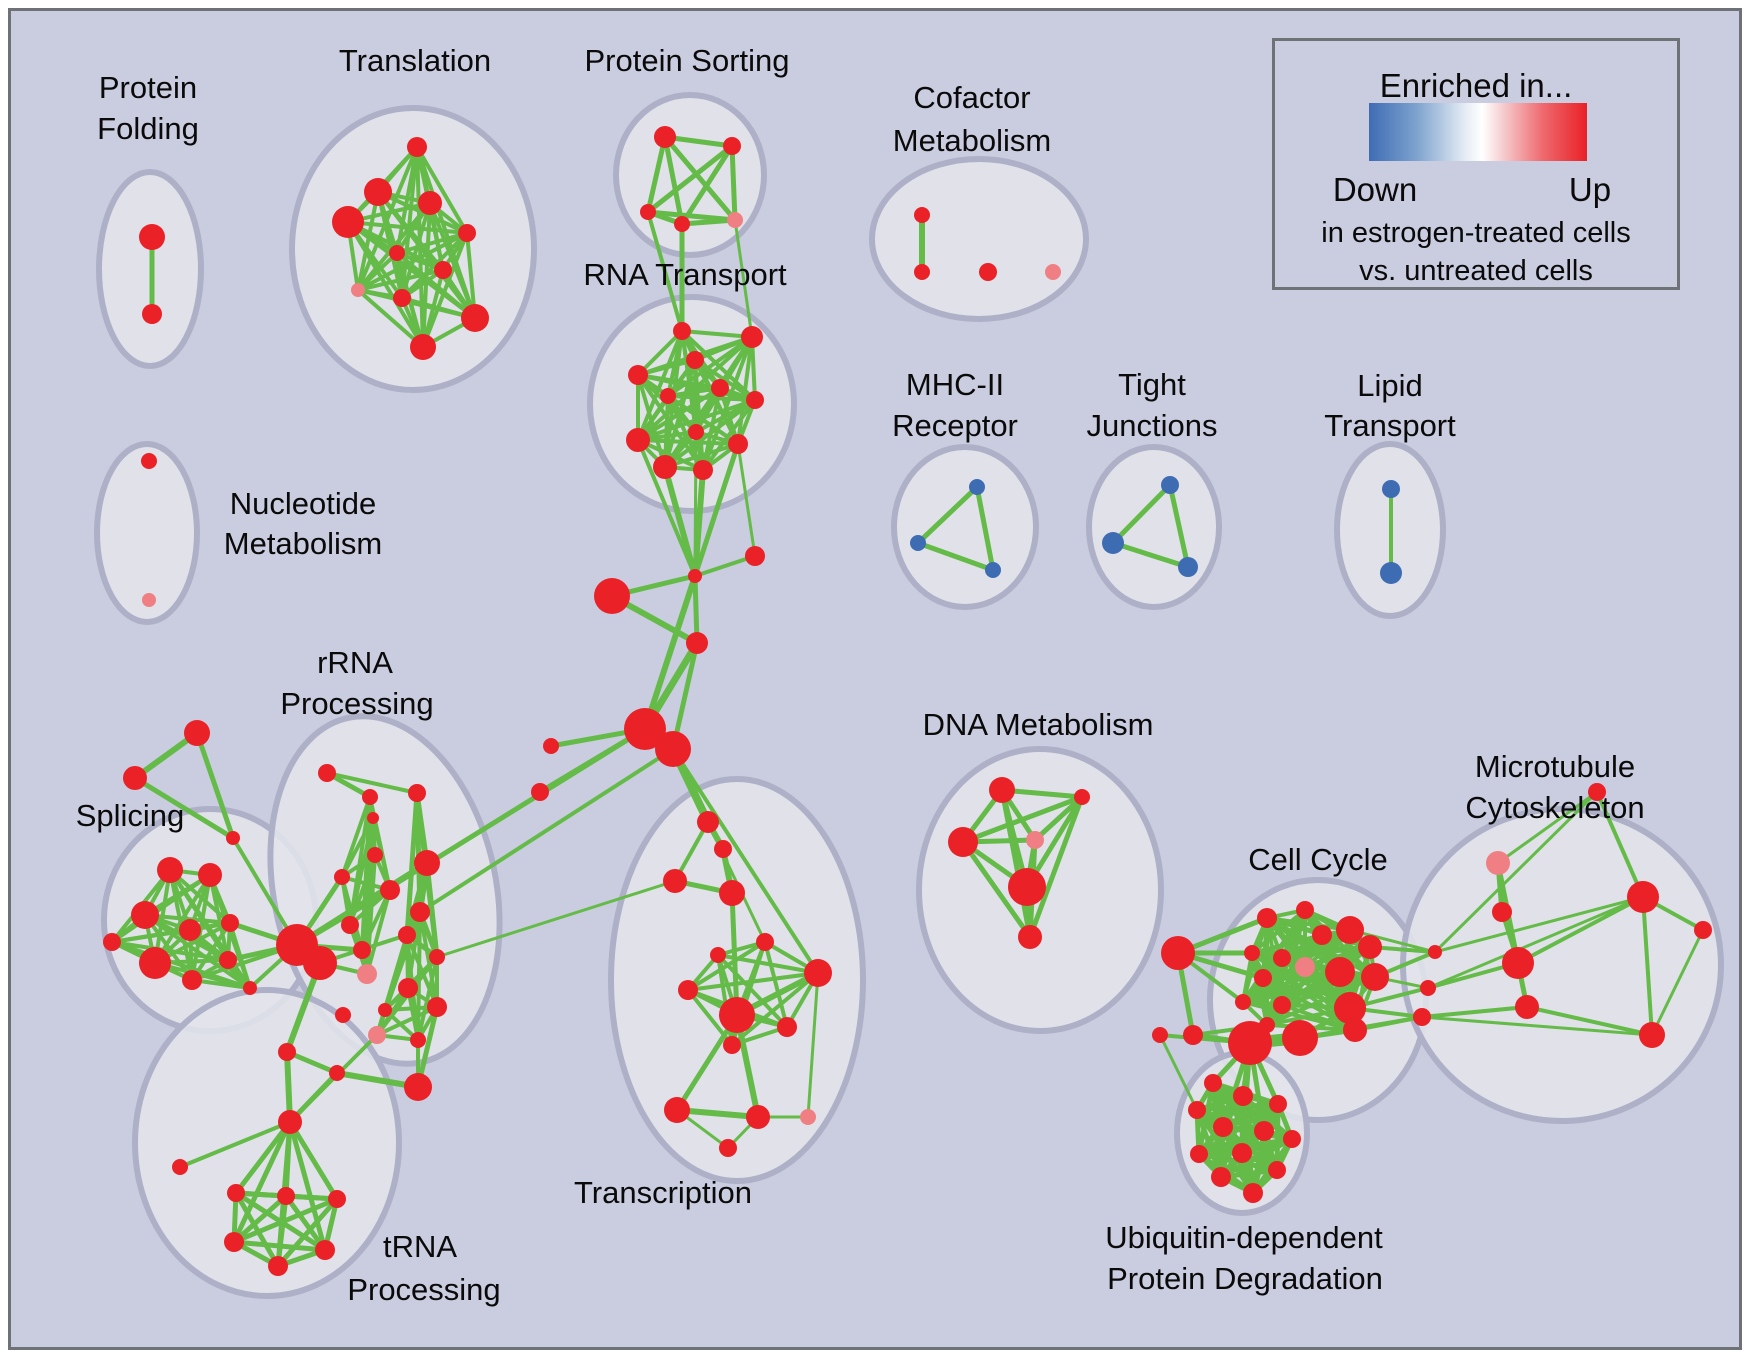  What do you see at coordinates (985, 528) in the screenshot?
I see `edge-m1-m3` at bounding box center [985, 528].